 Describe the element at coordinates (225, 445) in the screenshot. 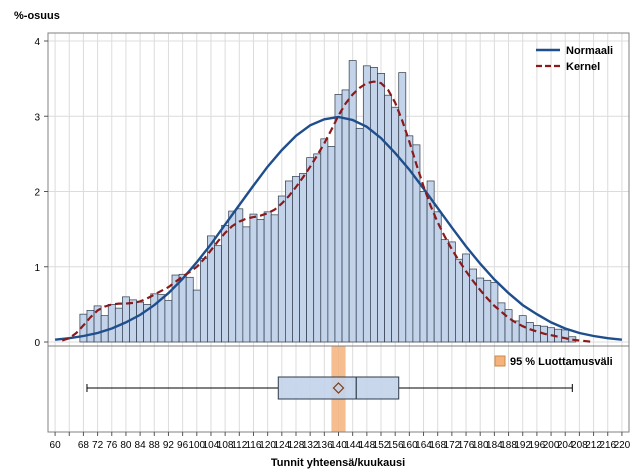

I see `x-tick-label: 108` at that location.